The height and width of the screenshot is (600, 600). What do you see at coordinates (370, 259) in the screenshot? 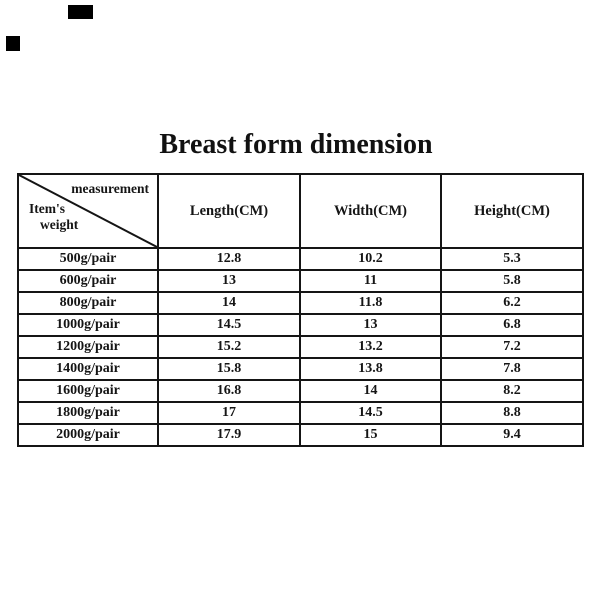
I see `row-width-cell: 10.2` at bounding box center [370, 259].